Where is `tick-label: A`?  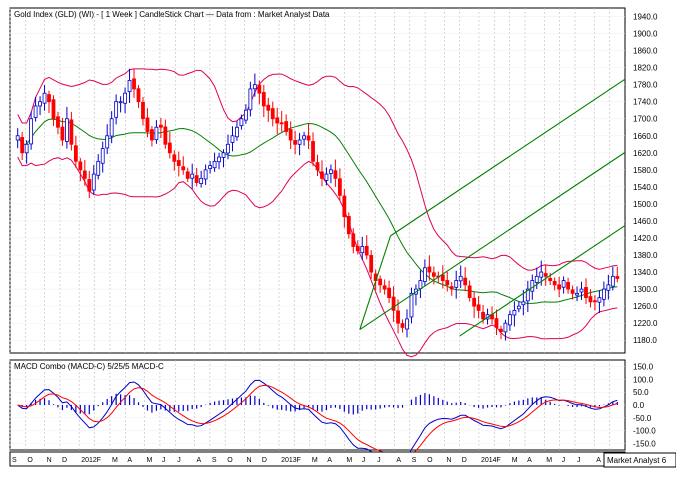
tick-label: A is located at coordinates (529, 460).